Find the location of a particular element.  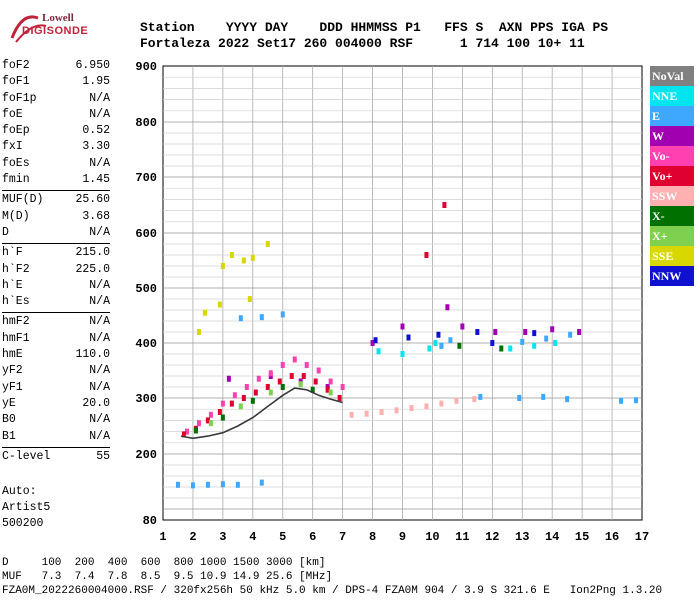

param-value: 225.0 is located at coordinates (92, 269).